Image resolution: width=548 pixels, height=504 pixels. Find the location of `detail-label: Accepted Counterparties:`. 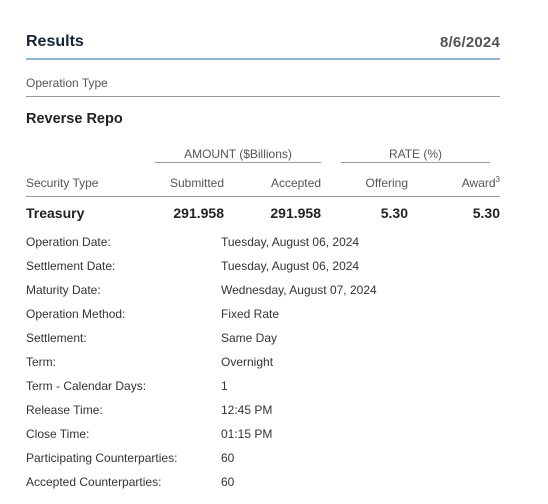

detail-label: Accepted Counterparties: is located at coordinates (94, 482).